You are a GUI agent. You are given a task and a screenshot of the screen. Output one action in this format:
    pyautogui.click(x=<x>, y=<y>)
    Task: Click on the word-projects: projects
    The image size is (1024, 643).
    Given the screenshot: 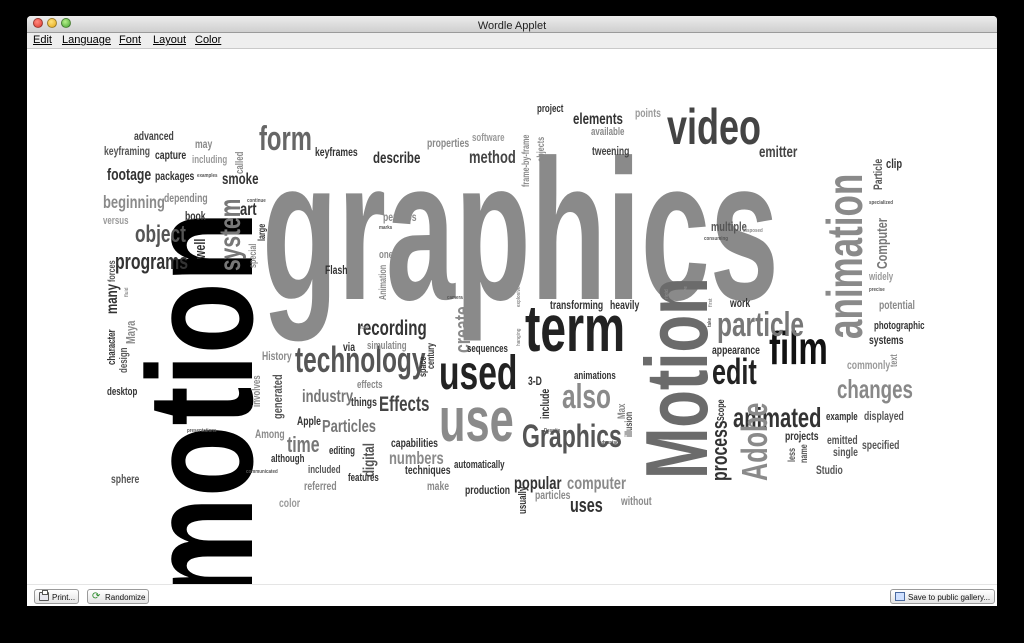 What is the action you would take?
    pyautogui.click(x=802, y=437)
    